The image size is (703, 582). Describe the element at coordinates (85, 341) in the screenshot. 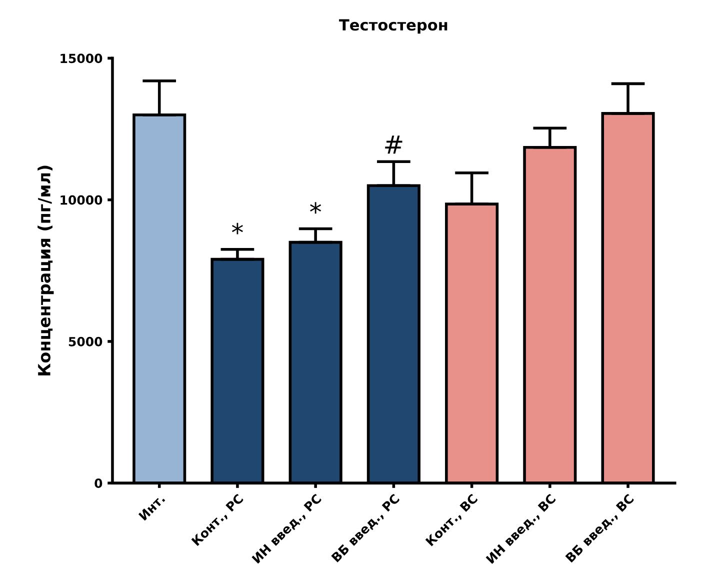

I see `y-tick-label: 5000` at that location.